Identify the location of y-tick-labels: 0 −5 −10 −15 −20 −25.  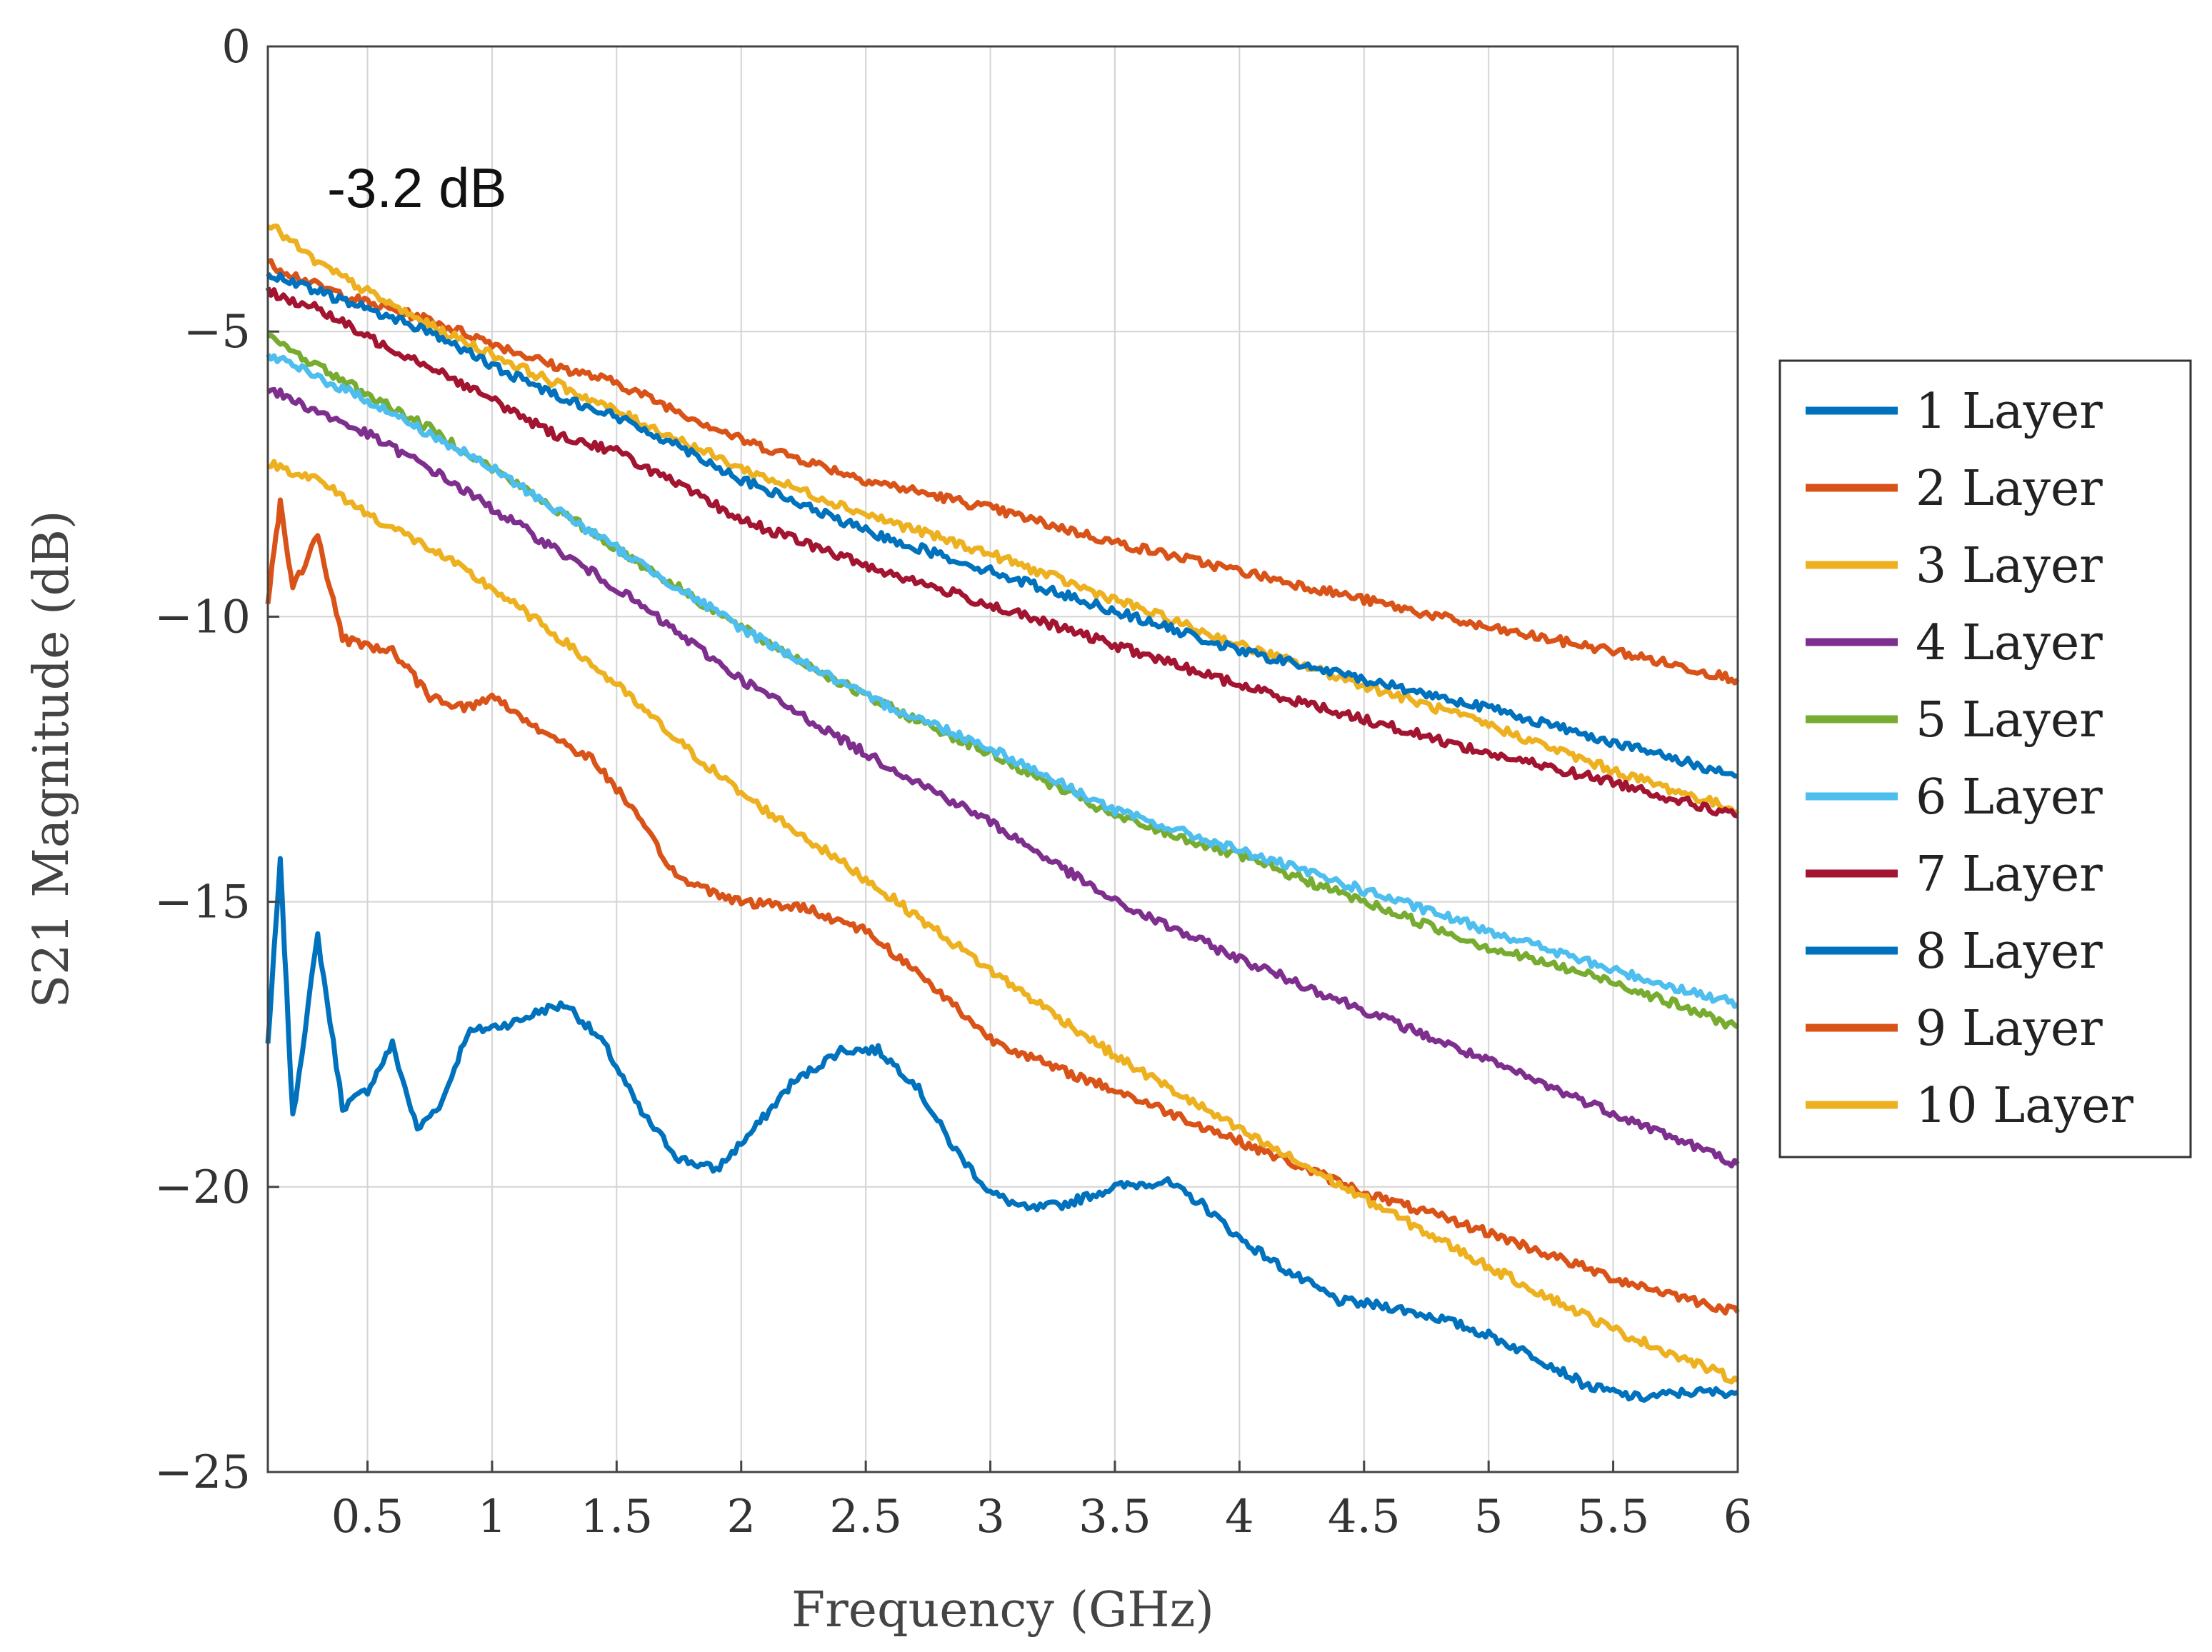
(216, 760).